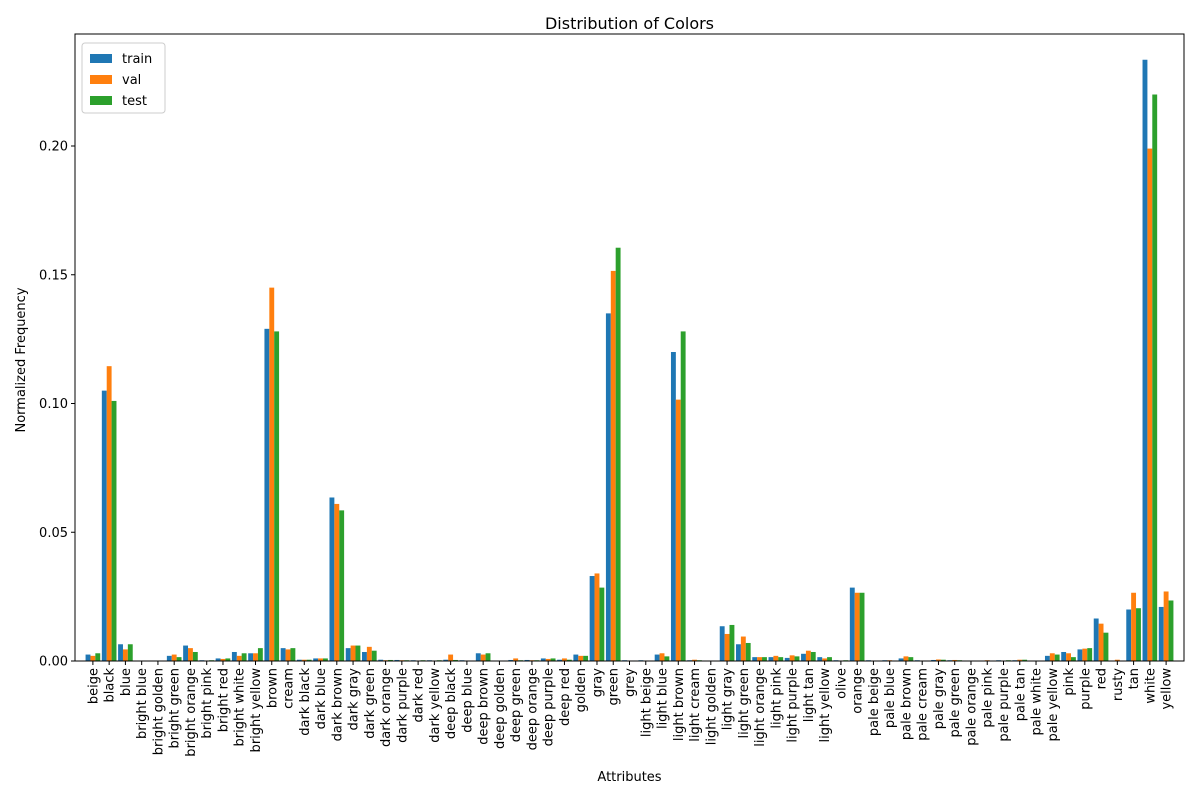 Image resolution: width=1200 pixels, height=800 pixels. Describe the element at coordinates (451, 657) in the screenshot. I see `bar-val-deep-black` at that location.